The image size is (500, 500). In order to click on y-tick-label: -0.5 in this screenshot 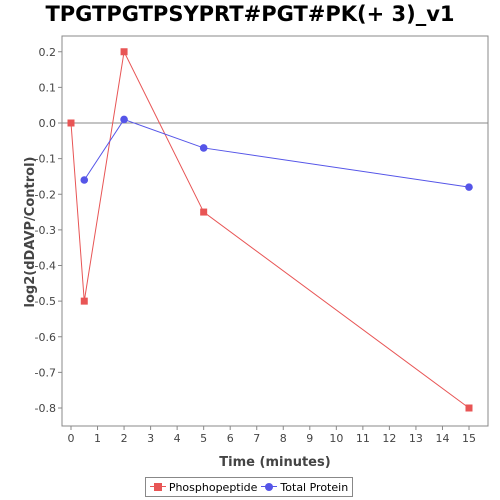, I will do `click(45, 301)`.